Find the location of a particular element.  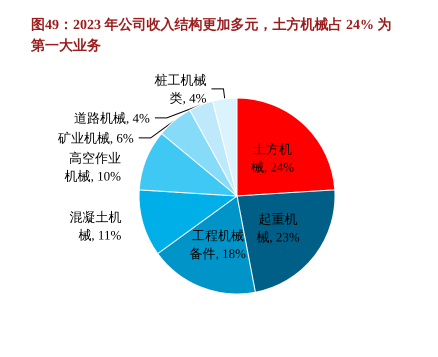

slice-label: 土方机械, 24% is located at coordinates (272, 158).